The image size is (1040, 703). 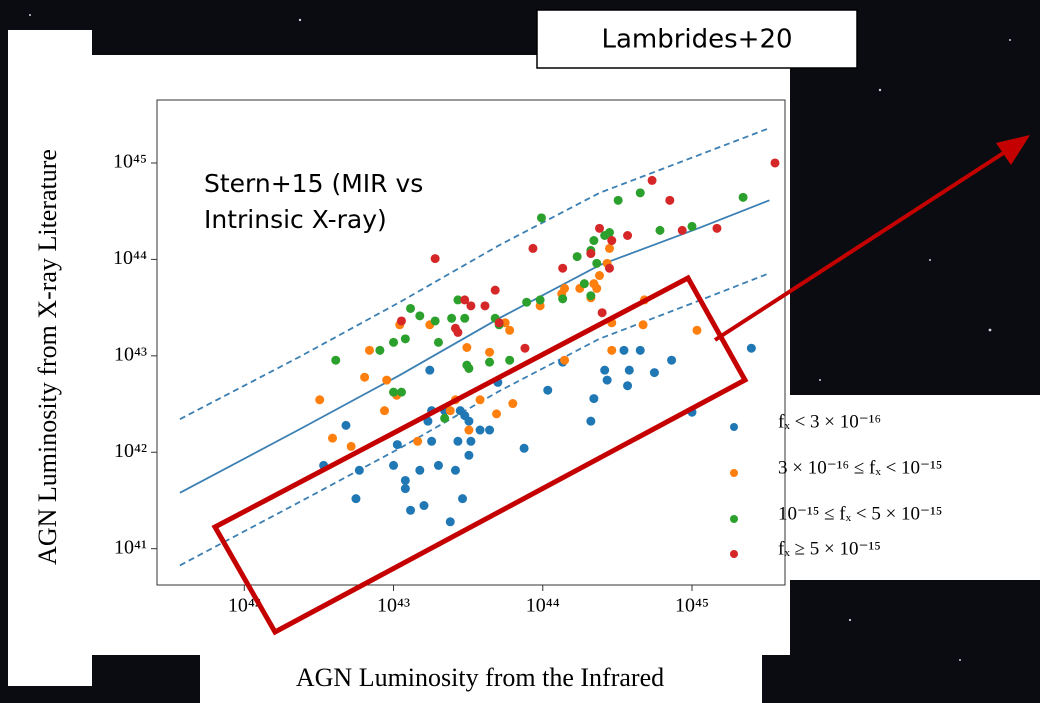 I want to click on title-box, so click(x=697, y=39).